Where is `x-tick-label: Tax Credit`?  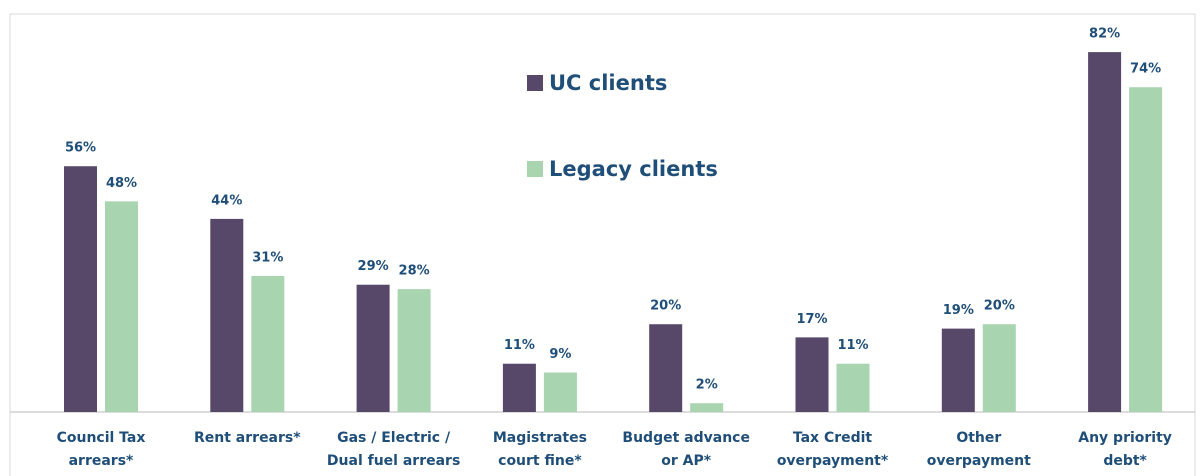 x-tick-label: Tax Credit is located at coordinates (833, 438).